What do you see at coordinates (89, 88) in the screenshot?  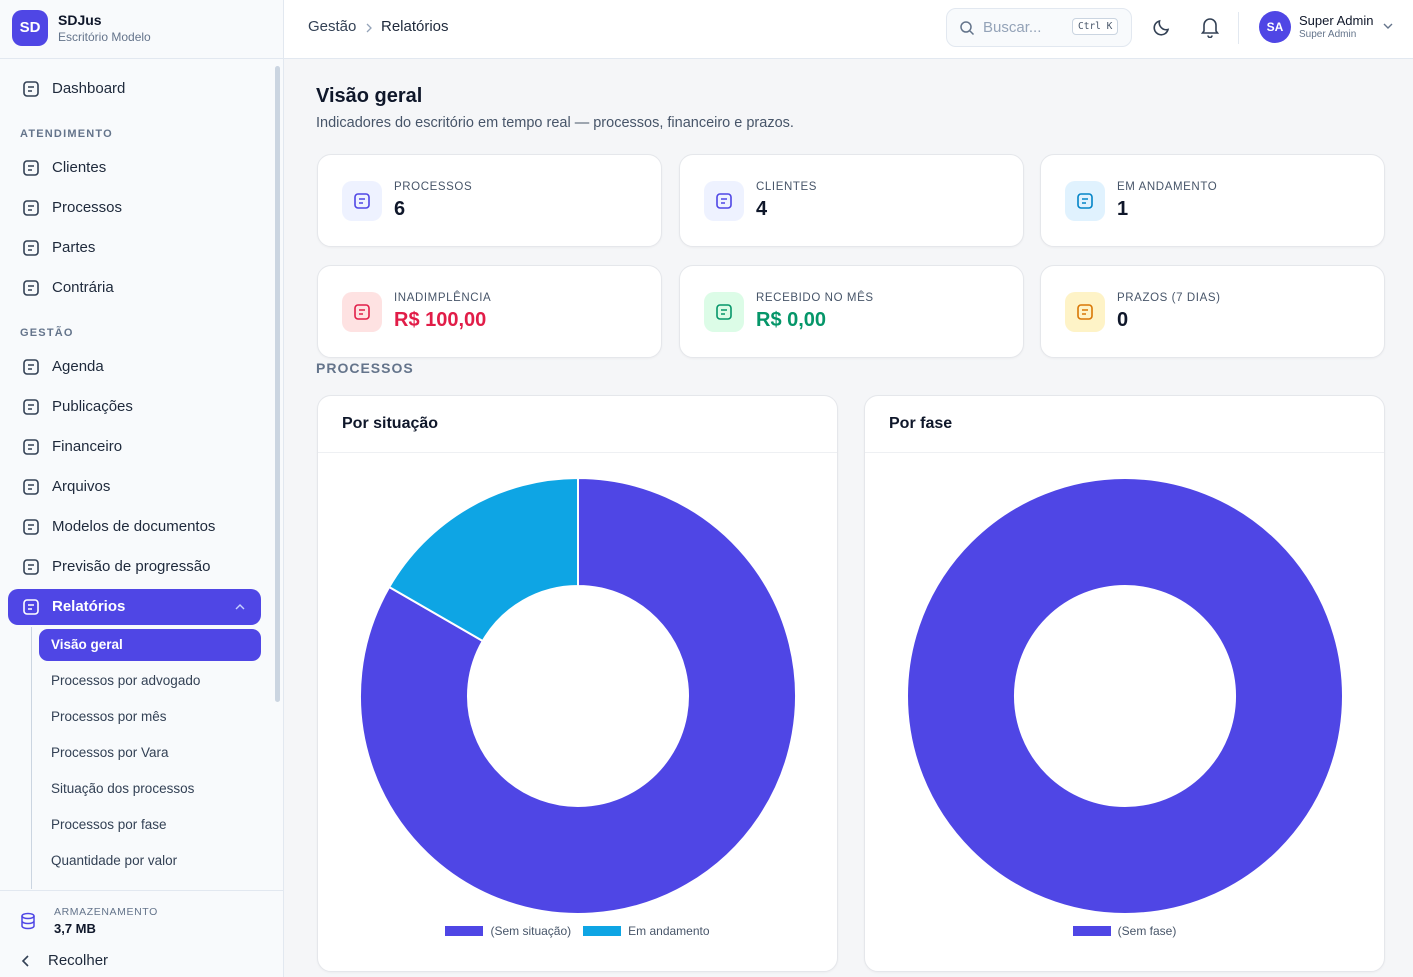 I see `nav-item: Dashboard` at bounding box center [89, 88].